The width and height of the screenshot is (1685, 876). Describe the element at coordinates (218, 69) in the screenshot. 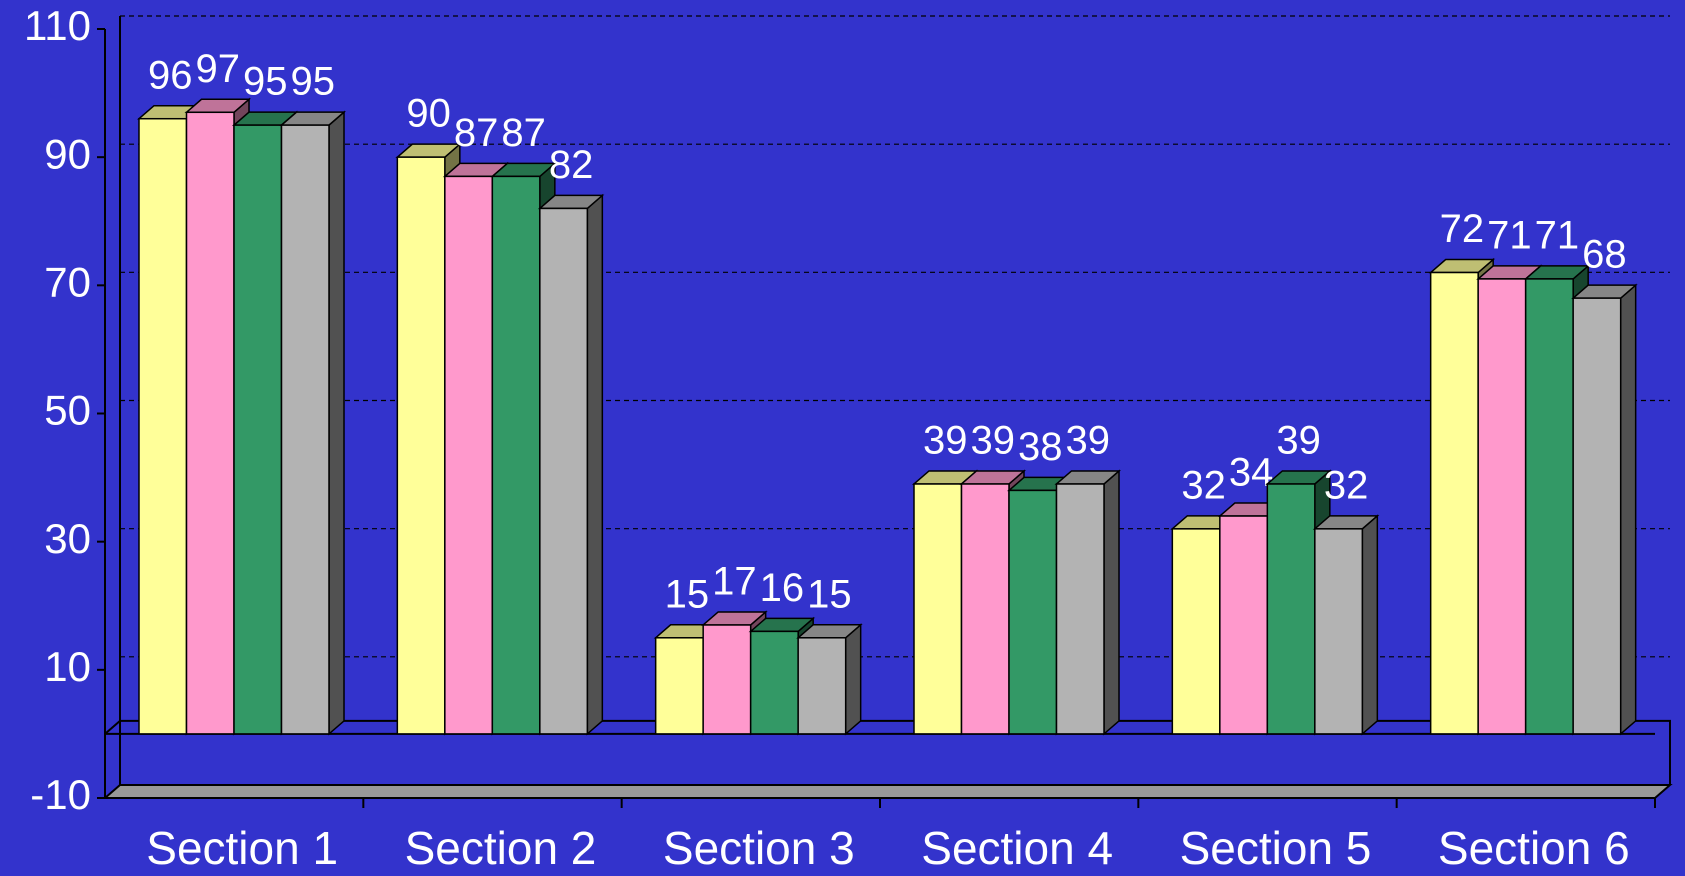

I see `data-label: 97` at that location.